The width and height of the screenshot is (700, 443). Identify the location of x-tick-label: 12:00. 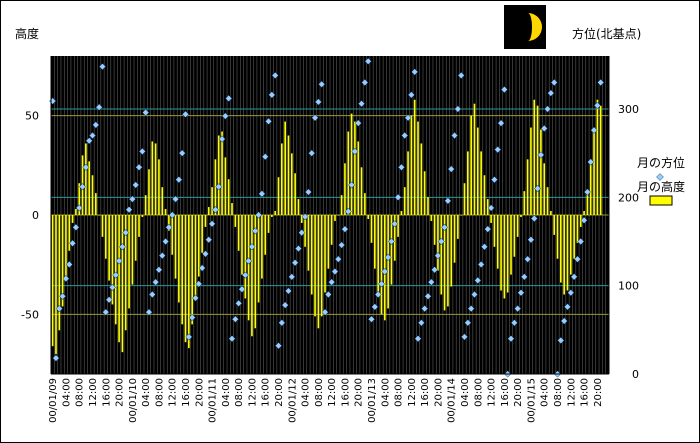
(332, 392).